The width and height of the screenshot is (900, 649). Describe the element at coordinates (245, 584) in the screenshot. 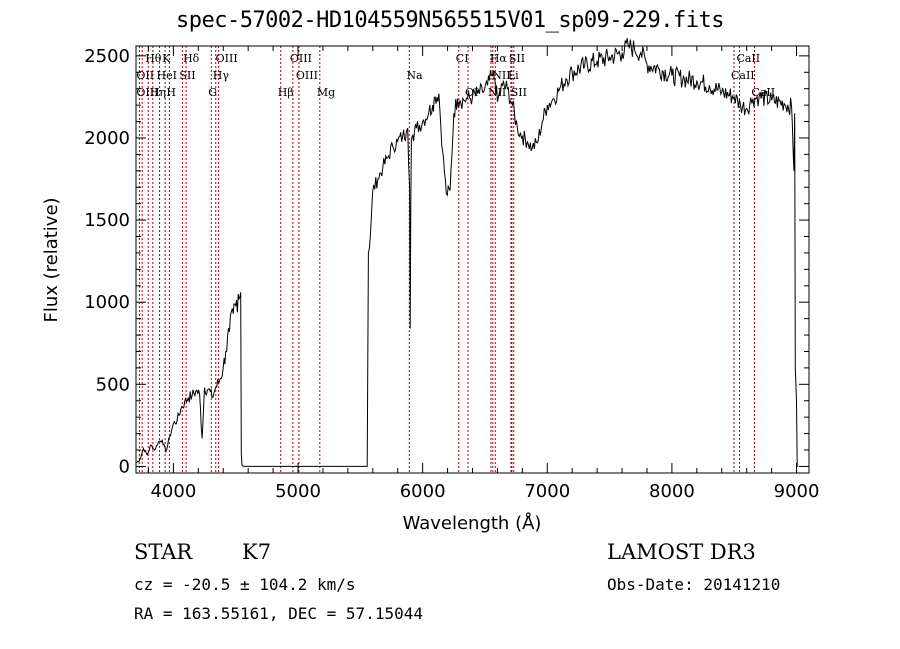

I see `redshift-cz: cz = -20.5 ± 104.2 km/s` at that location.